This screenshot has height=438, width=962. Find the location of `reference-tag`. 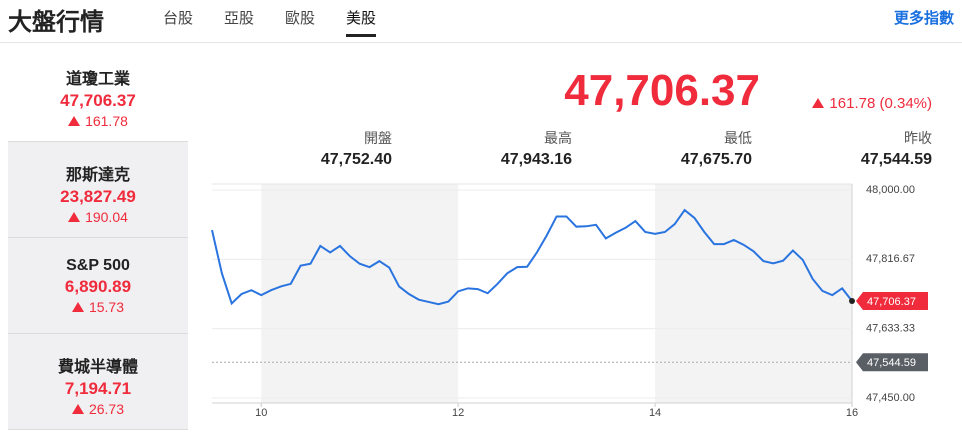

reference-tag is located at coordinates (892, 362).